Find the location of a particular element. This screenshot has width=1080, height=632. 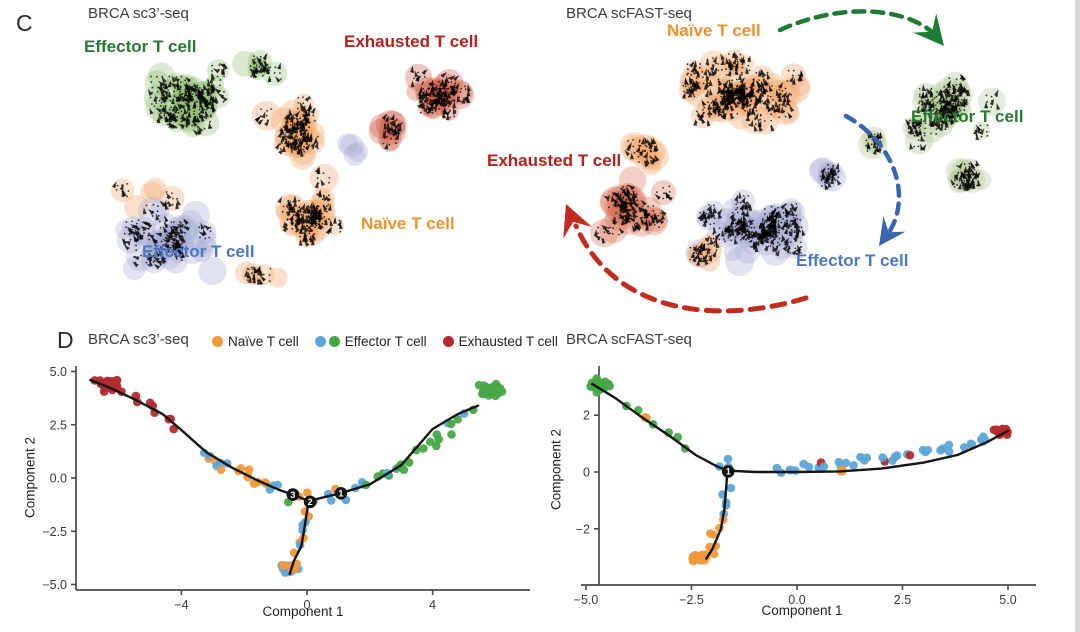

trajectory-right-title: BRCA scFAST-seq is located at coordinates (629, 339).